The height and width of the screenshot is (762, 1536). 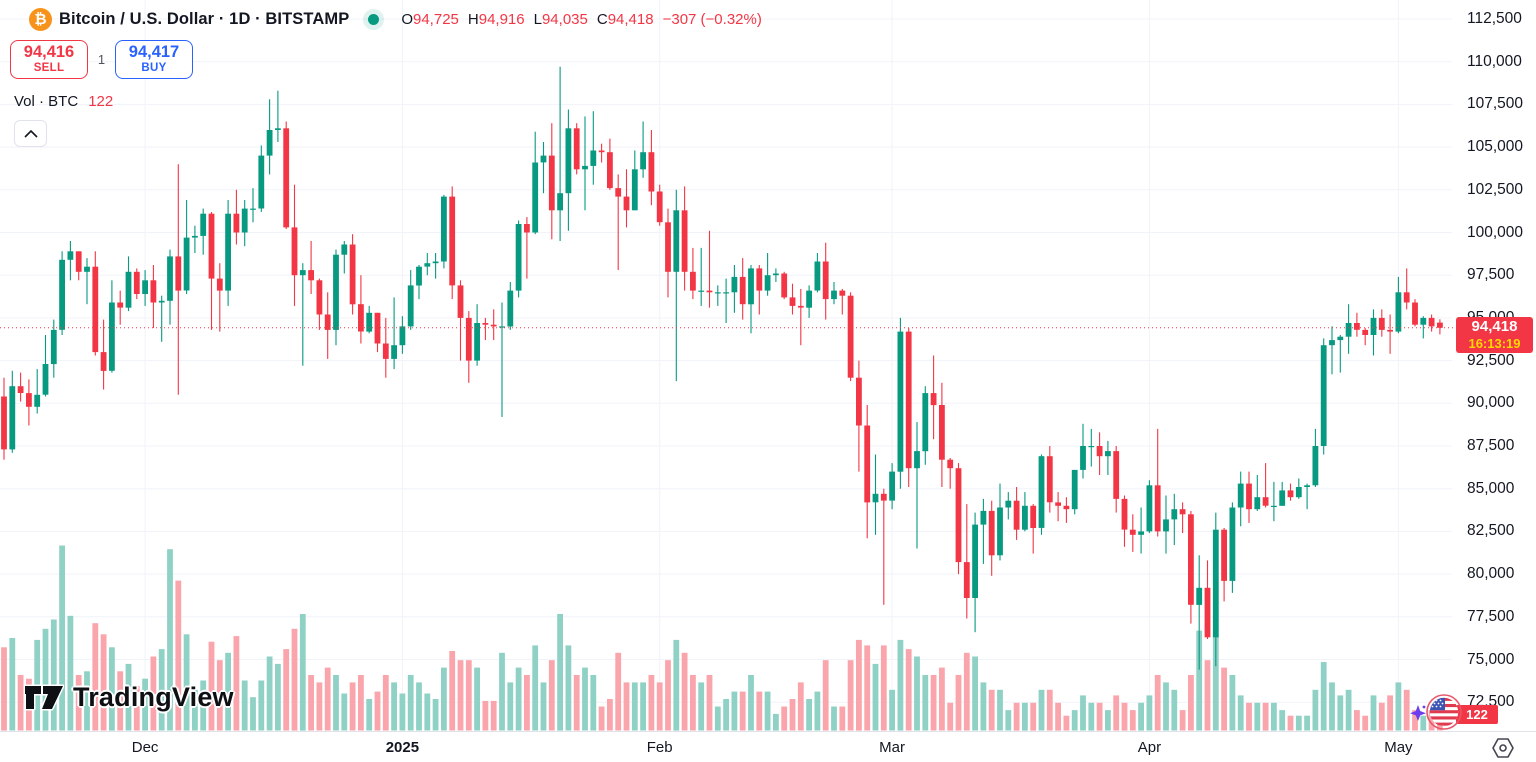 What do you see at coordinates (1494, 61) in the screenshot?
I see `price-tick-label: 110,000` at bounding box center [1494, 61].